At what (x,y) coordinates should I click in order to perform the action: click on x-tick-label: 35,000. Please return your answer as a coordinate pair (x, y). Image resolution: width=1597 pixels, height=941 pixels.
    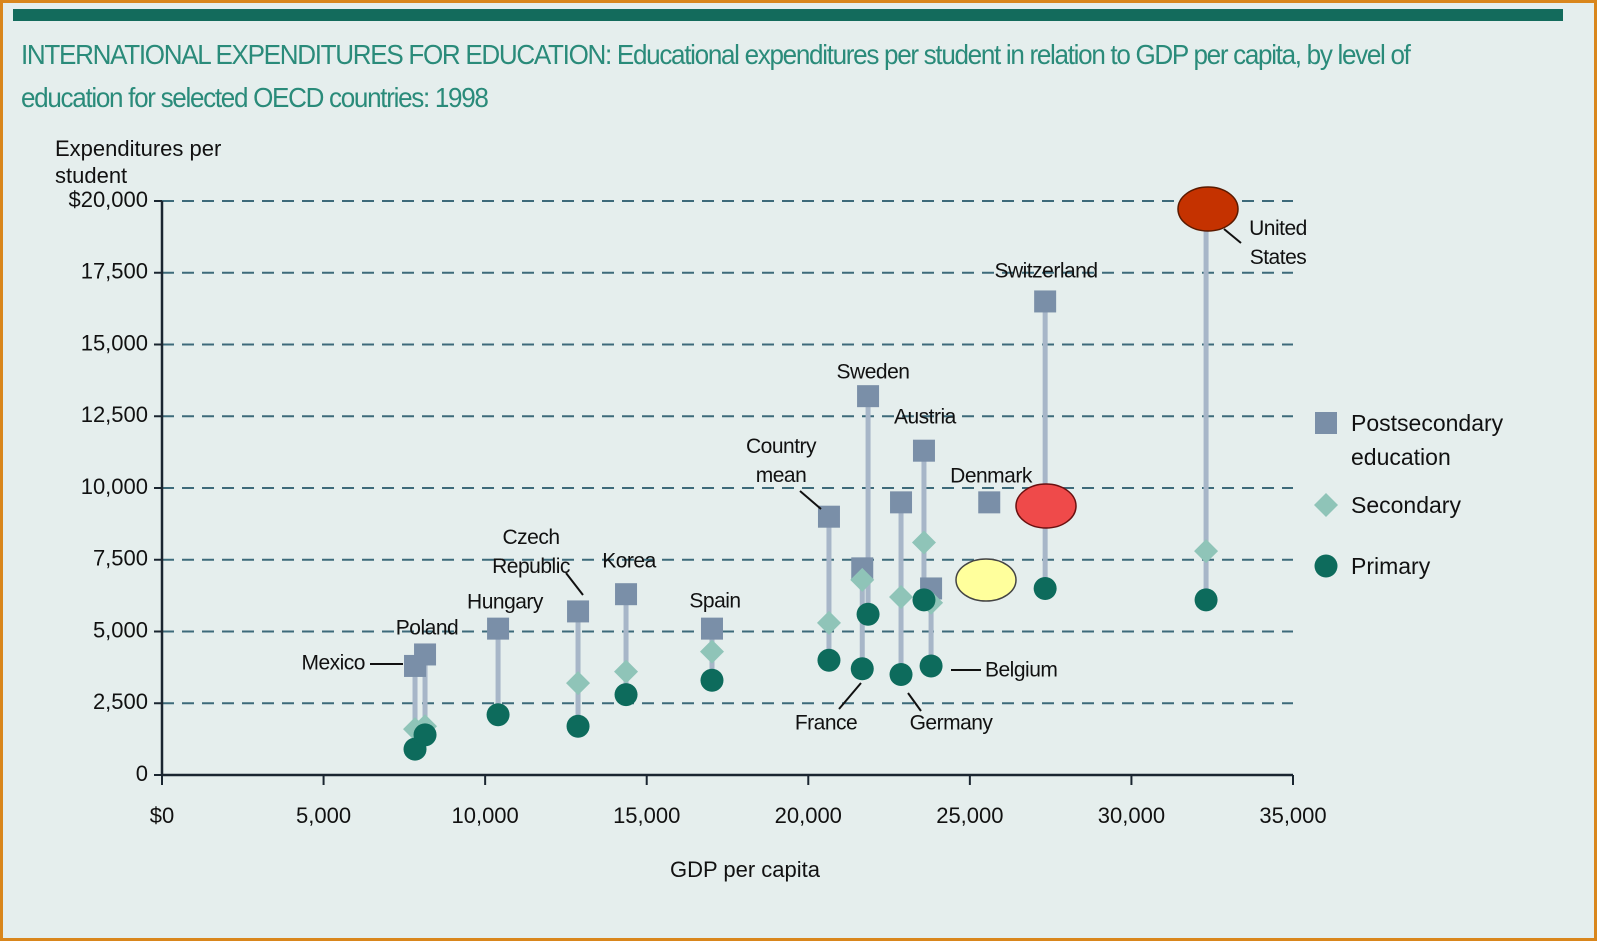
    Looking at the image, I should click on (1292, 815).